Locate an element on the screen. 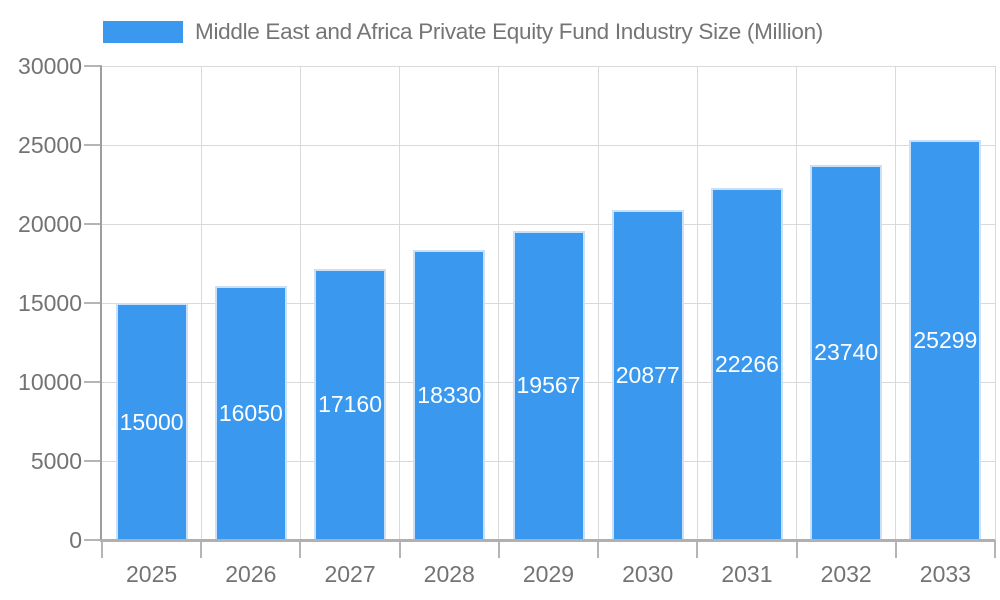 The image size is (1000, 600). y-tick-label: 10000 is located at coordinates (50, 382).